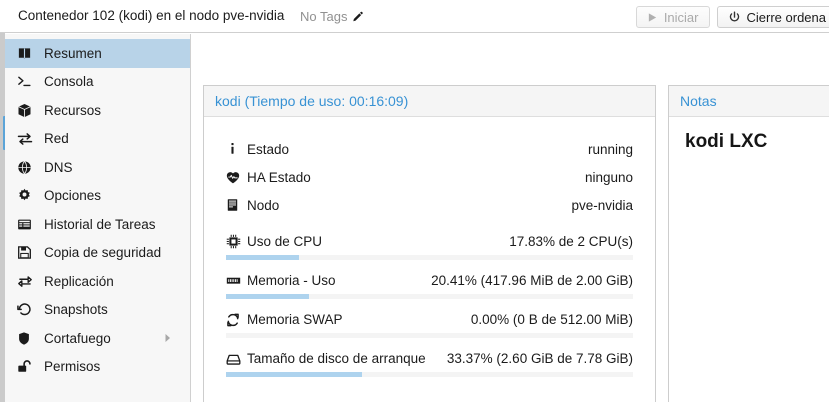  Describe the element at coordinates (56, 139) in the screenshot. I see `sidebar-item-label: Red` at that location.